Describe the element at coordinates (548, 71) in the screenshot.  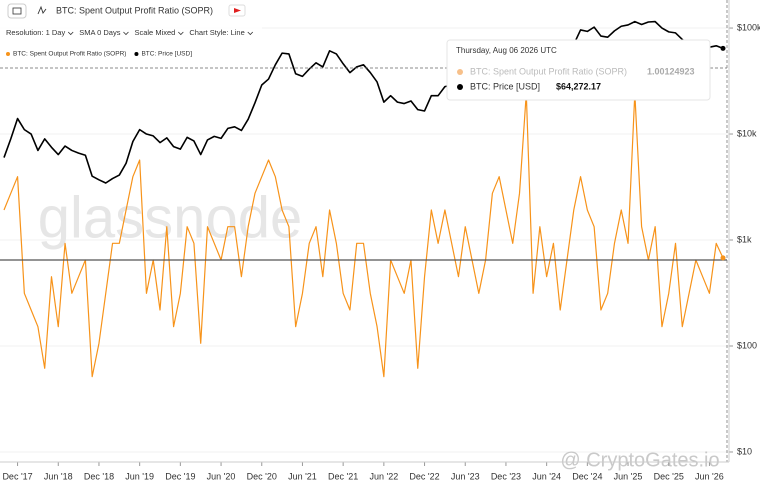
I see `tooltip-series: BTC: Spent Output Profit Ratio (SOPR)` at that location.